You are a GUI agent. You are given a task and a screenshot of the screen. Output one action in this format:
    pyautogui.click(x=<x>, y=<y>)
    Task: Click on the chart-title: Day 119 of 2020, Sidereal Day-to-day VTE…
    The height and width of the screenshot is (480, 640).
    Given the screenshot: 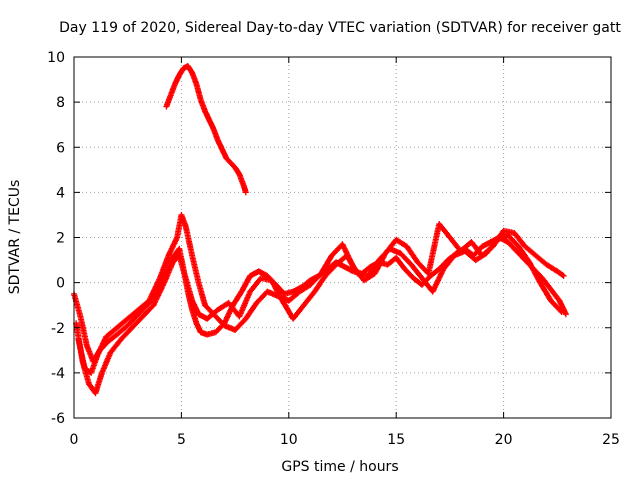 What is the action you would take?
    pyautogui.click(x=340, y=28)
    